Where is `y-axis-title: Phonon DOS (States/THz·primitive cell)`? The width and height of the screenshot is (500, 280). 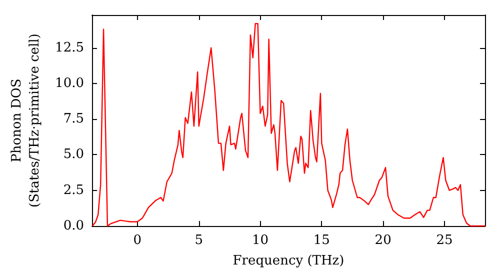
y-axis-title: Phonon DOS (States/THz·primitive cell) is located at coordinates (26, 120).